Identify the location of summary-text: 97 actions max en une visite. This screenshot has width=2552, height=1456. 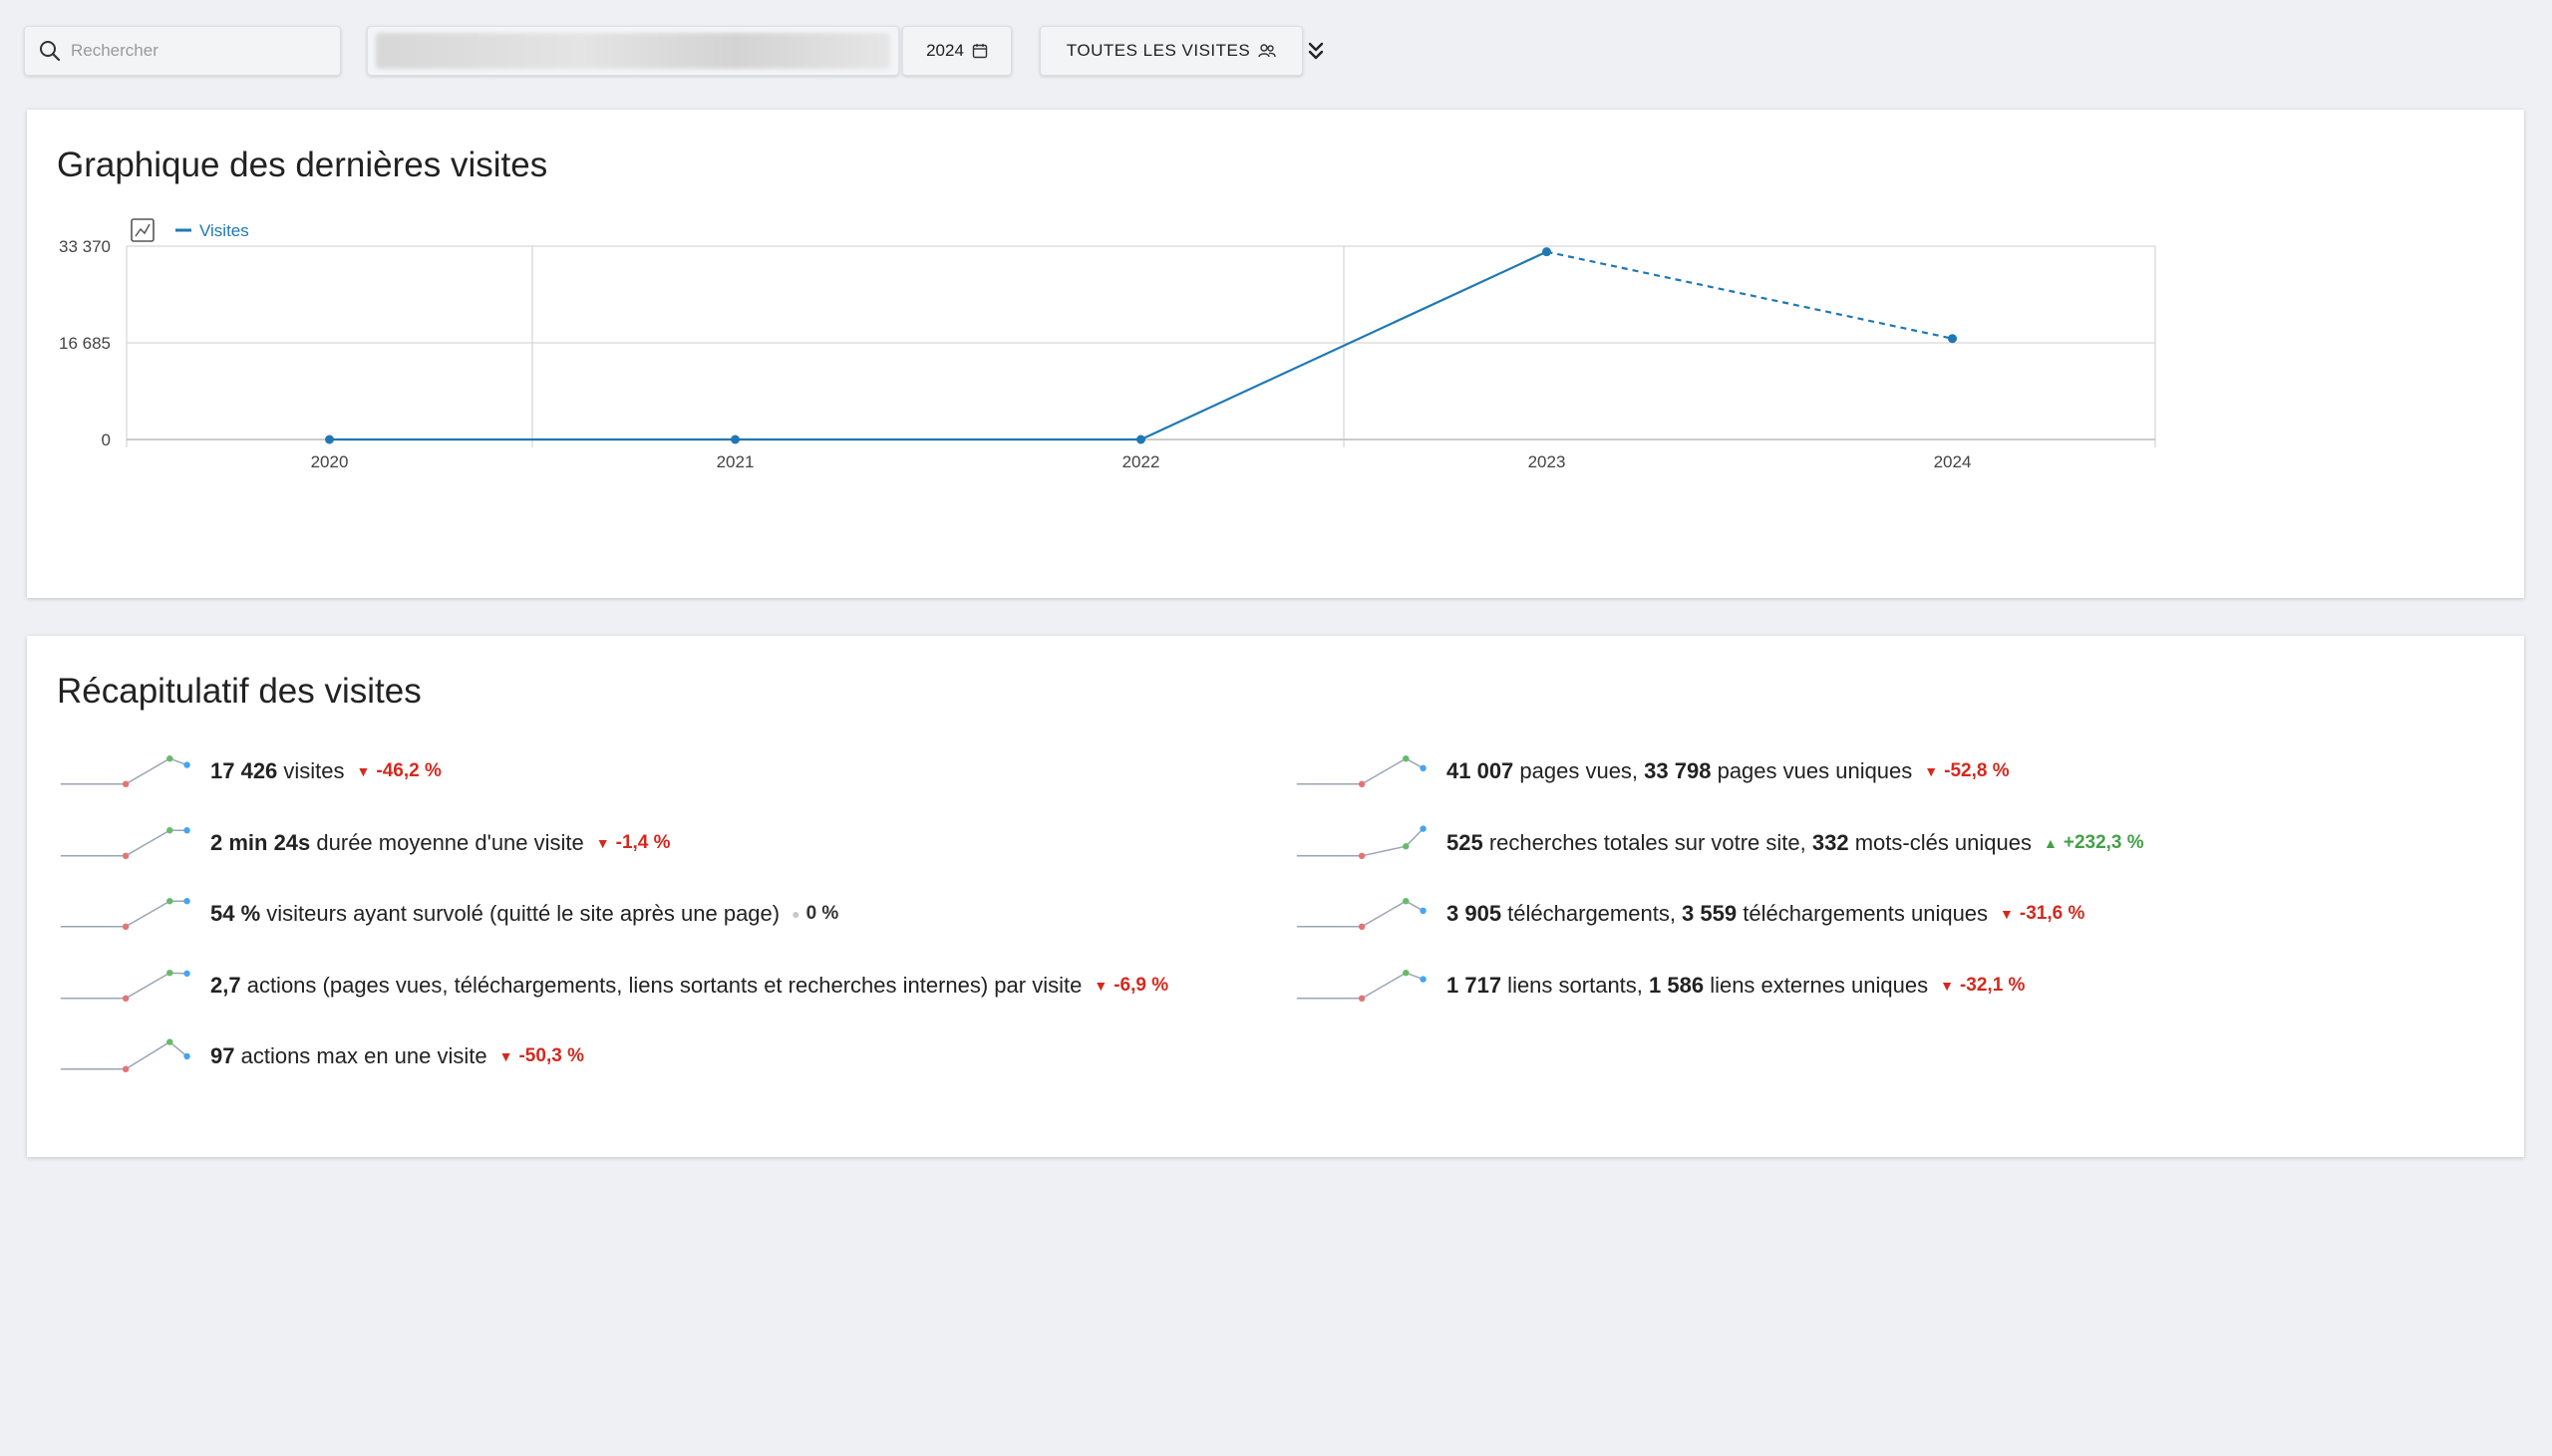
(348, 1056).